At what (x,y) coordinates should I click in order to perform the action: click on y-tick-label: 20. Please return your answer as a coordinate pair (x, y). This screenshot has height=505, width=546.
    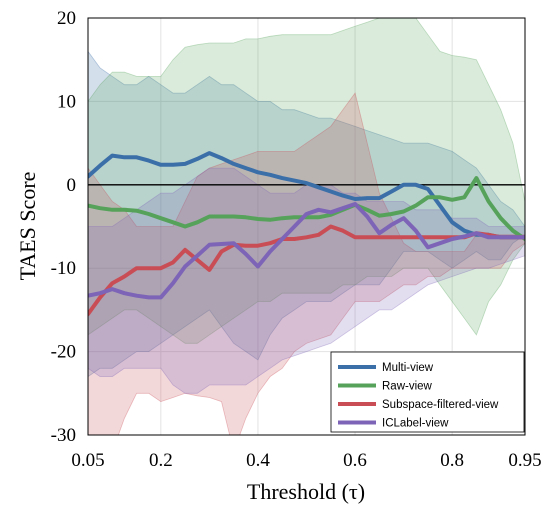
    Looking at the image, I should click on (66, 18).